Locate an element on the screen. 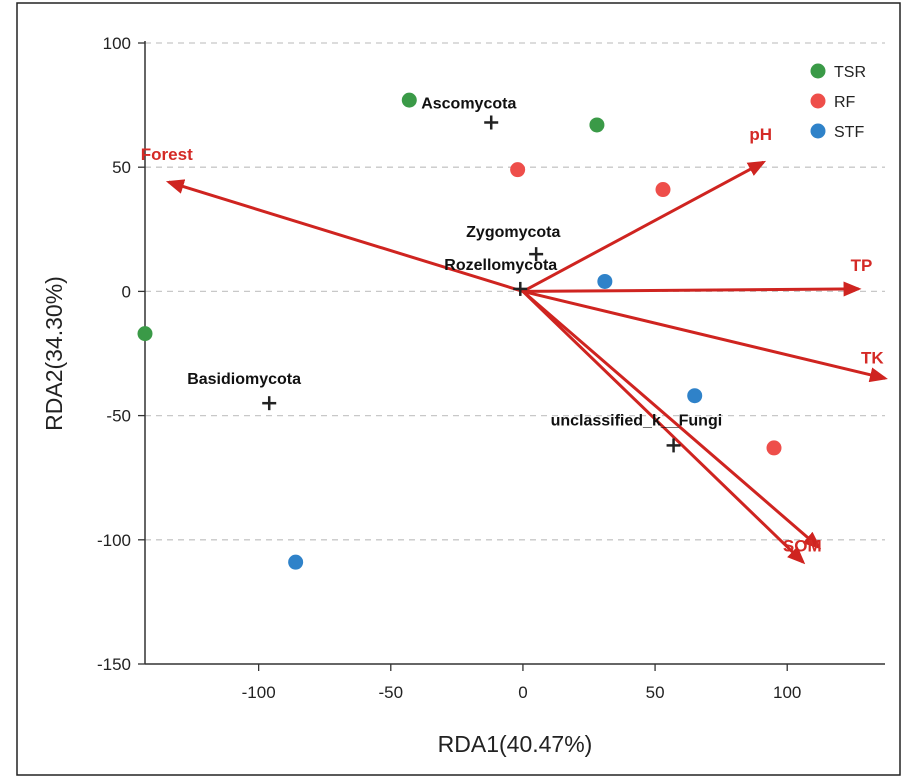 This screenshot has height=784, width=904. env-vector-label: pH is located at coordinates (760, 134).